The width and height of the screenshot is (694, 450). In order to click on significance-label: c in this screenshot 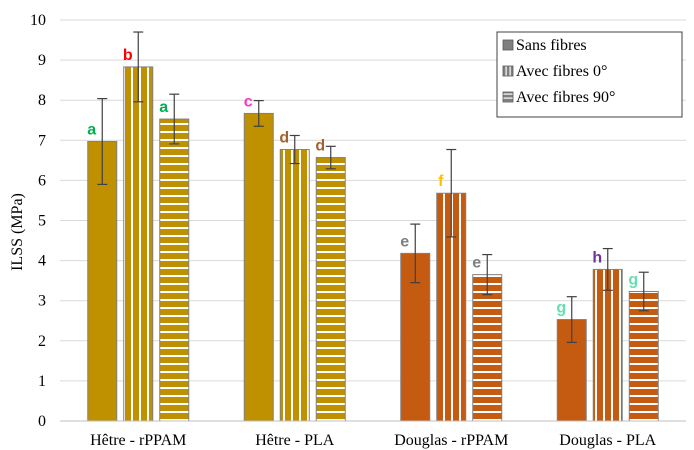, I will do `click(248, 101)`.